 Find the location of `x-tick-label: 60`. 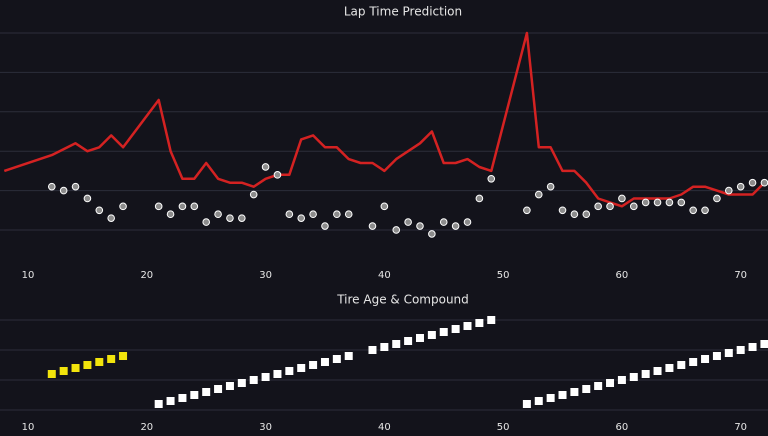

x-tick-label: 60 is located at coordinates (622, 275).